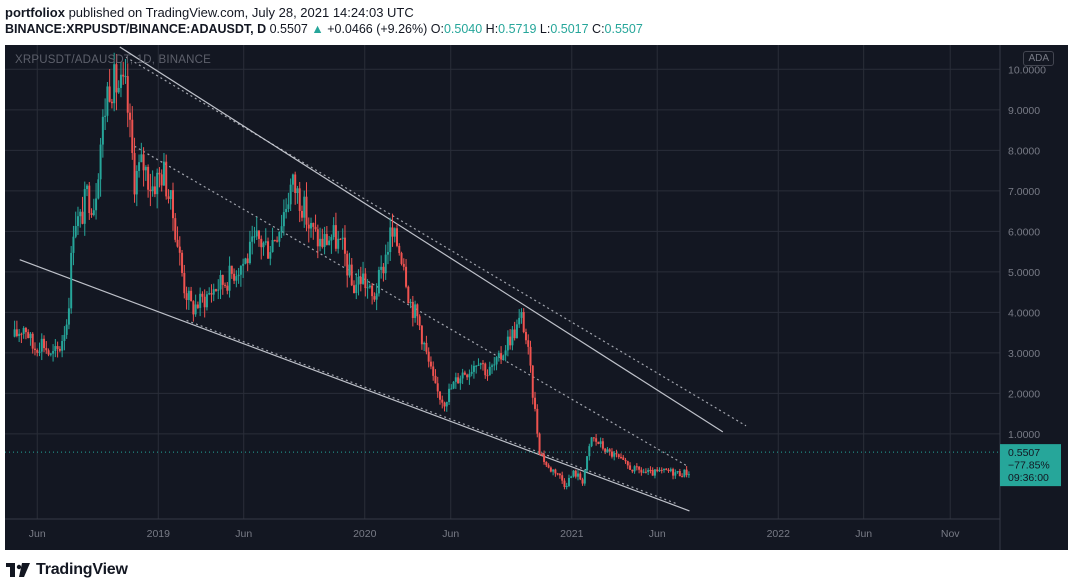 The width and height of the screenshot is (1073, 587). Describe the element at coordinates (1028, 478) in the screenshot. I see `price-label-countdown: 09:36:00` at that location.